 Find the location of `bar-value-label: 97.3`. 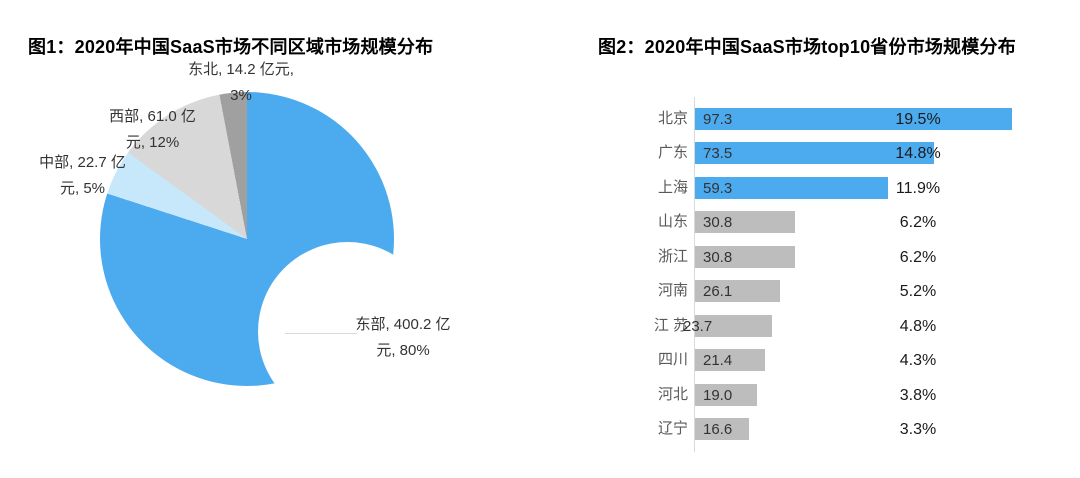

bar-value-label: 97.3 is located at coordinates (718, 119).